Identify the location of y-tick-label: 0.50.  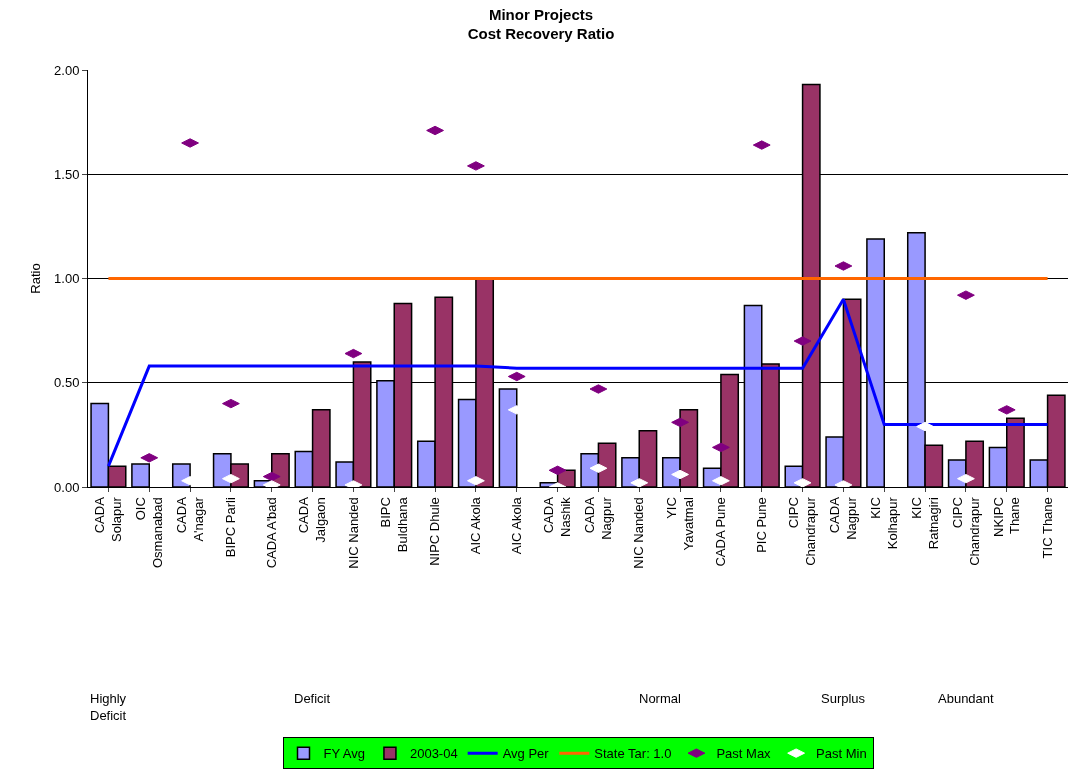
(67, 383).